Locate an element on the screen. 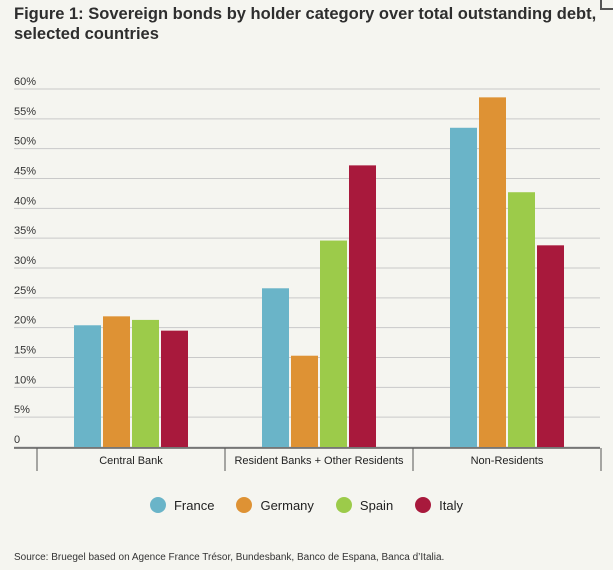 Image resolution: width=613 pixels, height=570 pixels. y-tick-label: 55% is located at coordinates (25, 112).